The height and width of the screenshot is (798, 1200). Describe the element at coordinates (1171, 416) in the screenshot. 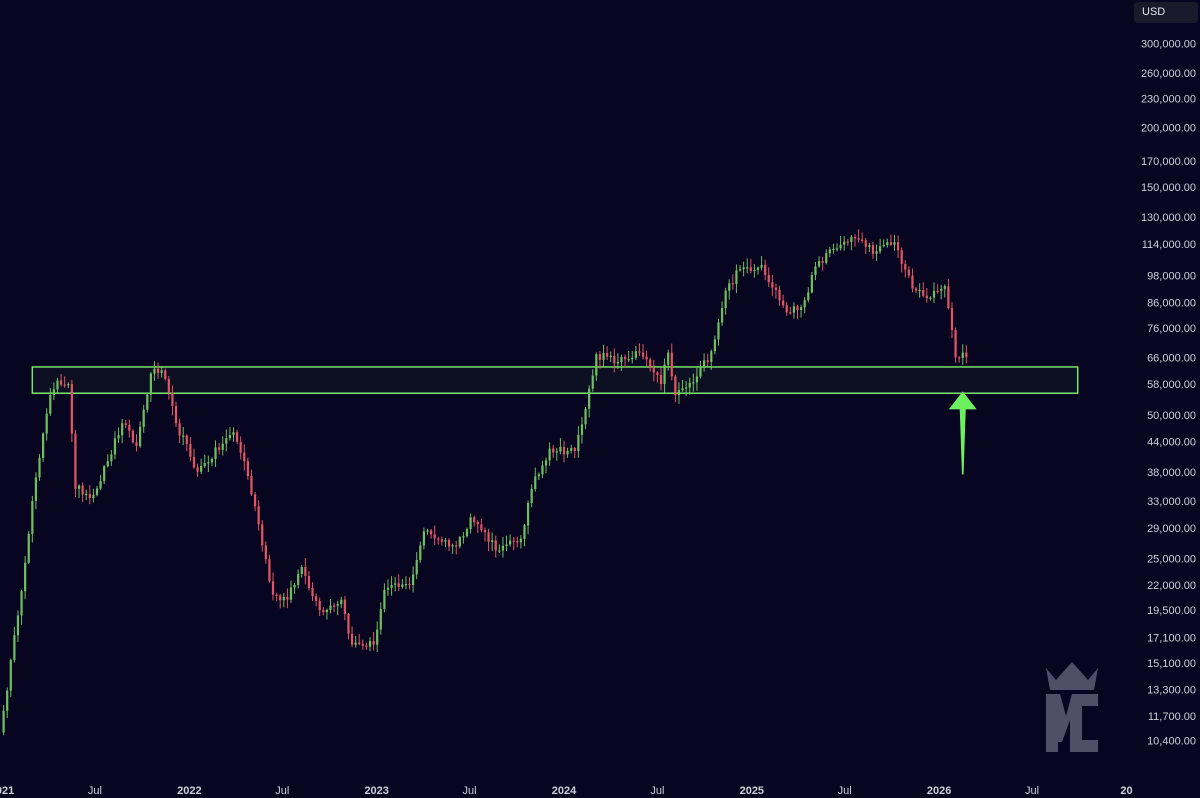

I see `price-axis-label: 50,000.00` at that location.